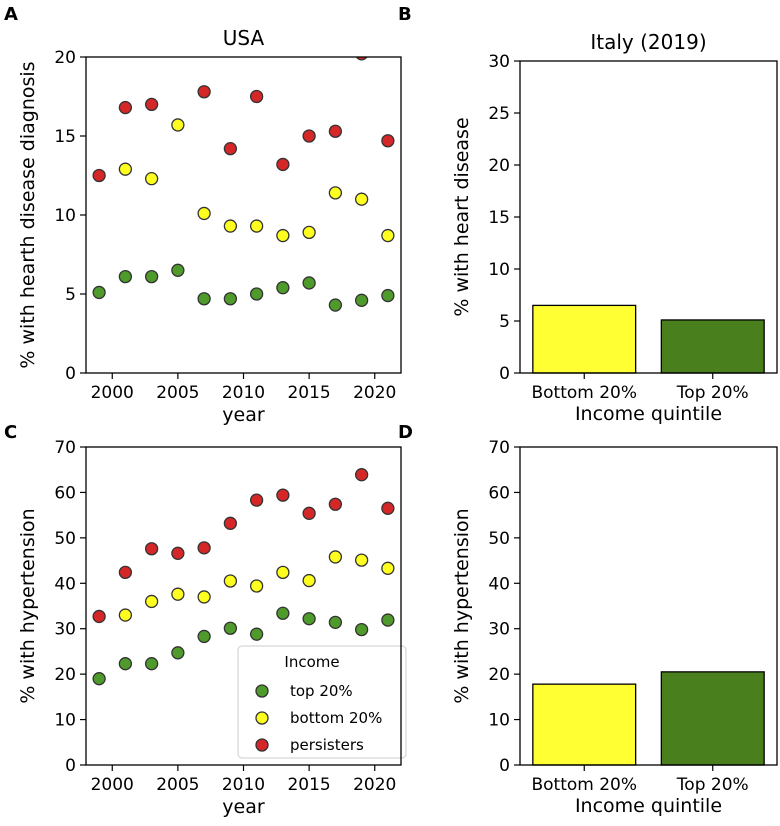 This screenshot has height=826, width=780. I want to click on legend-box, so click(322, 702).